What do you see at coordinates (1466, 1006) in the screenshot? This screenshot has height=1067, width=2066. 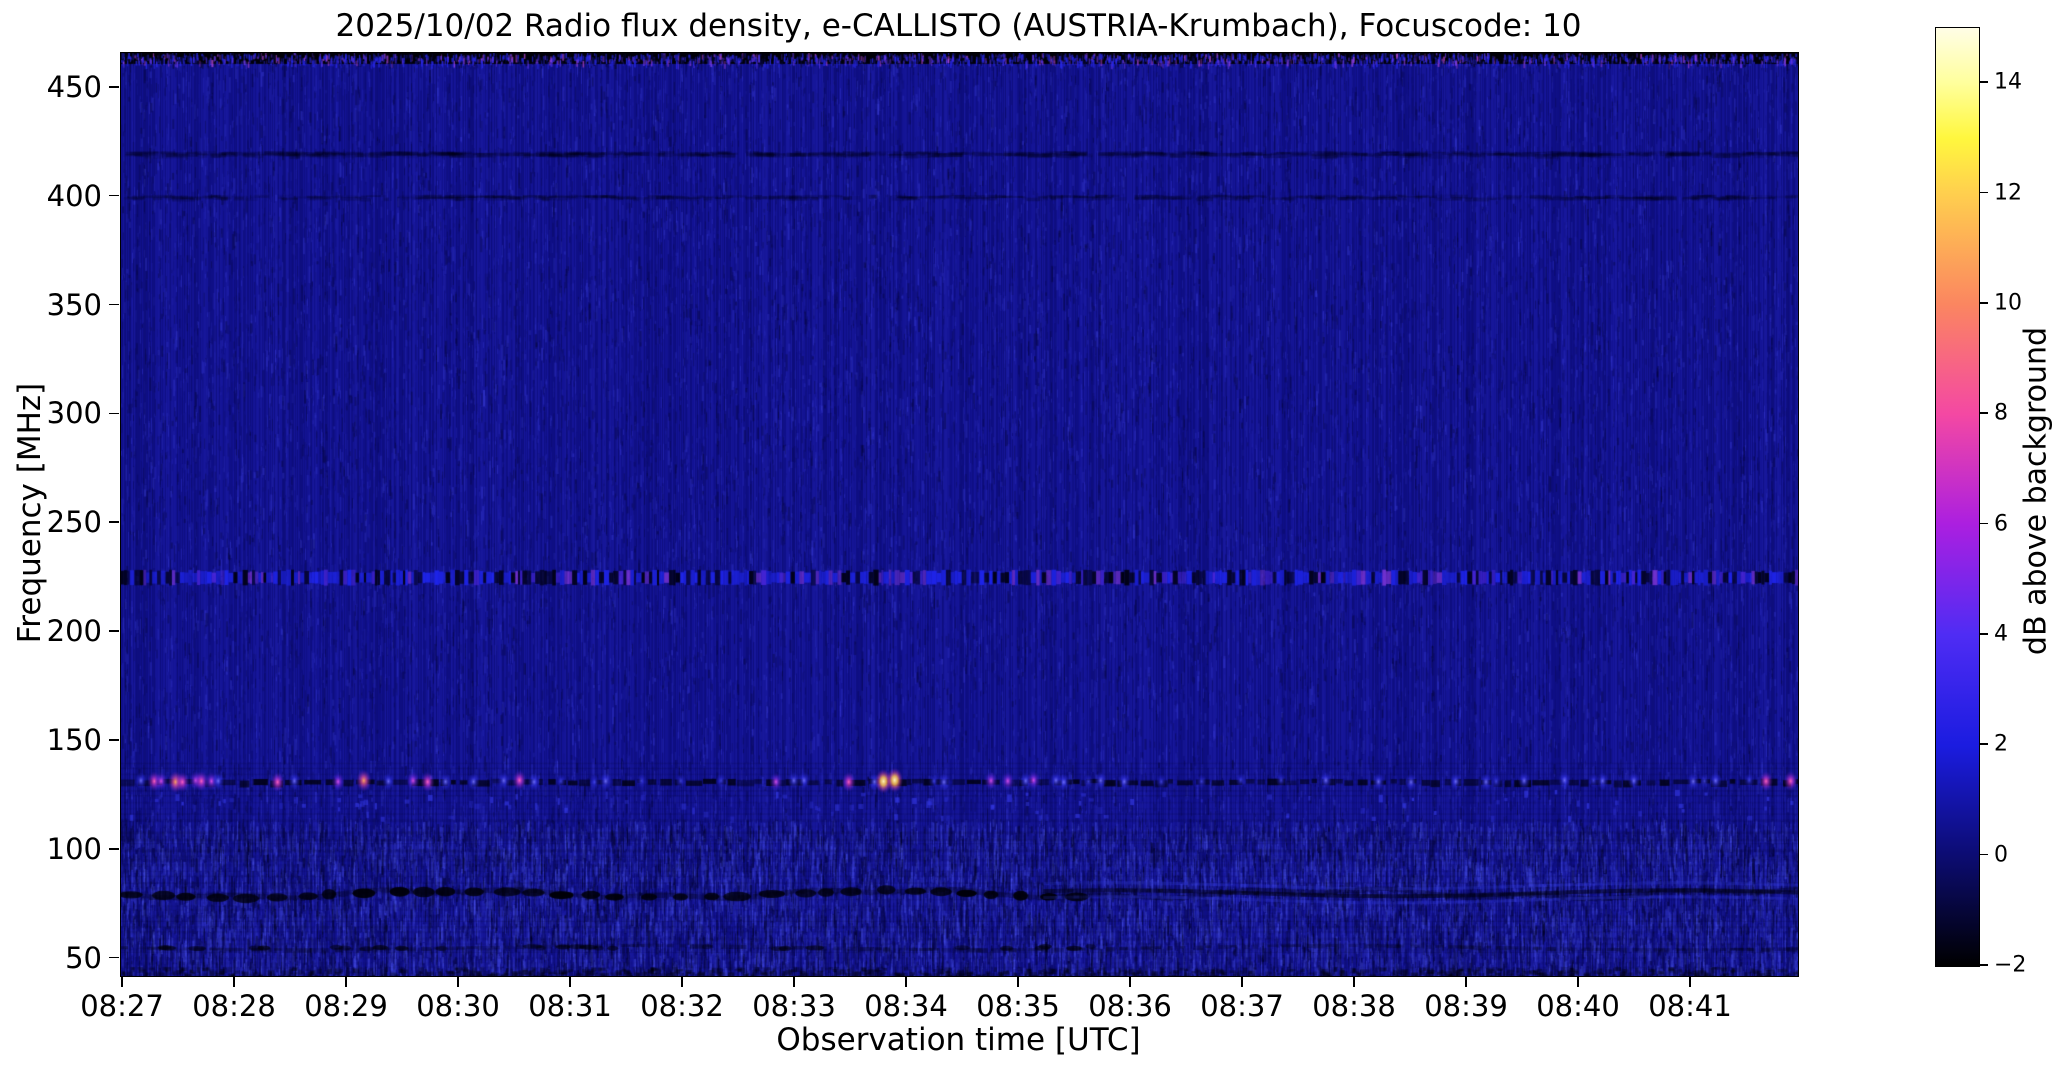 I see `x-tick-label: 08:39` at bounding box center [1466, 1006].